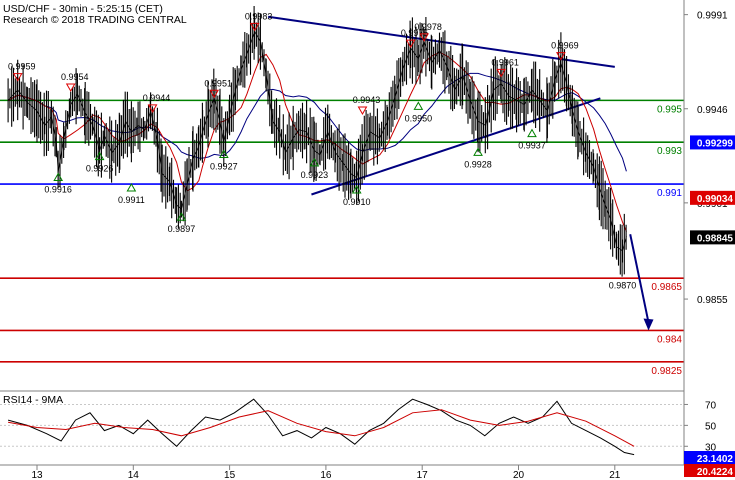  What do you see at coordinates (428, 27) in the screenshot?
I see `swing-high-label: 0.9978` at bounding box center [428, 27].